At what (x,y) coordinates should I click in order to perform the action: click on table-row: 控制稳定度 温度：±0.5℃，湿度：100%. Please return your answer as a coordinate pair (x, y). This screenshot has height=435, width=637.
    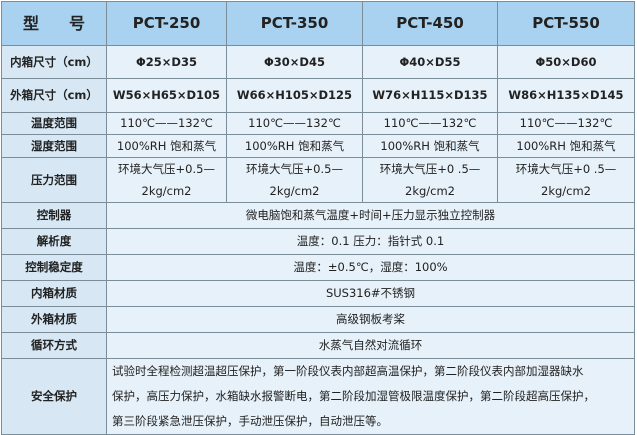
    Looking at the image, I should click on (318, 267).